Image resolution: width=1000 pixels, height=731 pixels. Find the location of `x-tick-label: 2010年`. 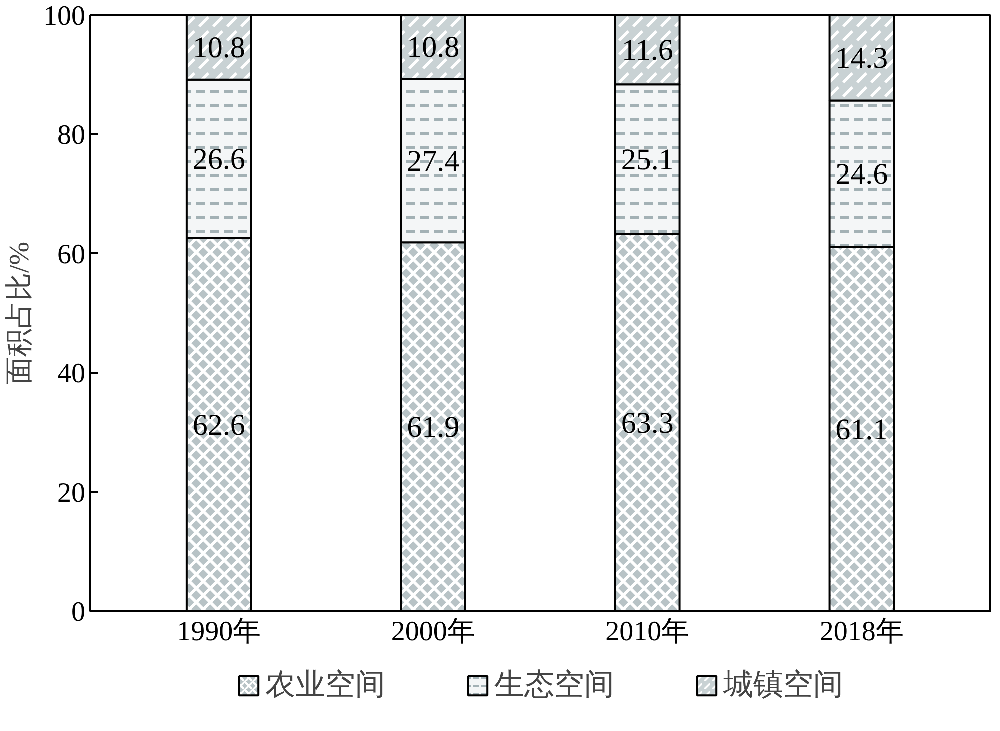

x-tick-label: 2010年 is located at coordinates (648, 632).